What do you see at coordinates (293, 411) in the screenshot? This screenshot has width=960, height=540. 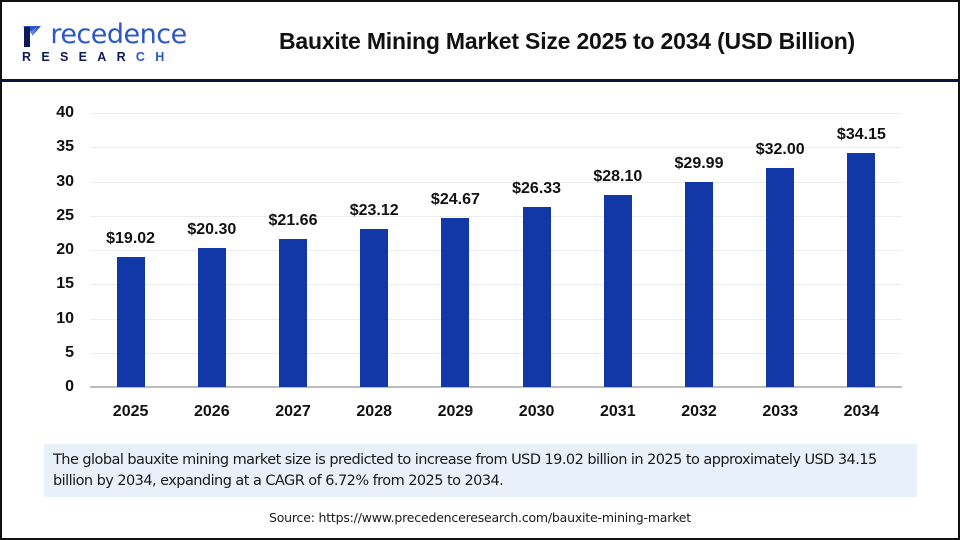 I see `x-axis-tick-label: 2027` at bounding box center [293, 411].